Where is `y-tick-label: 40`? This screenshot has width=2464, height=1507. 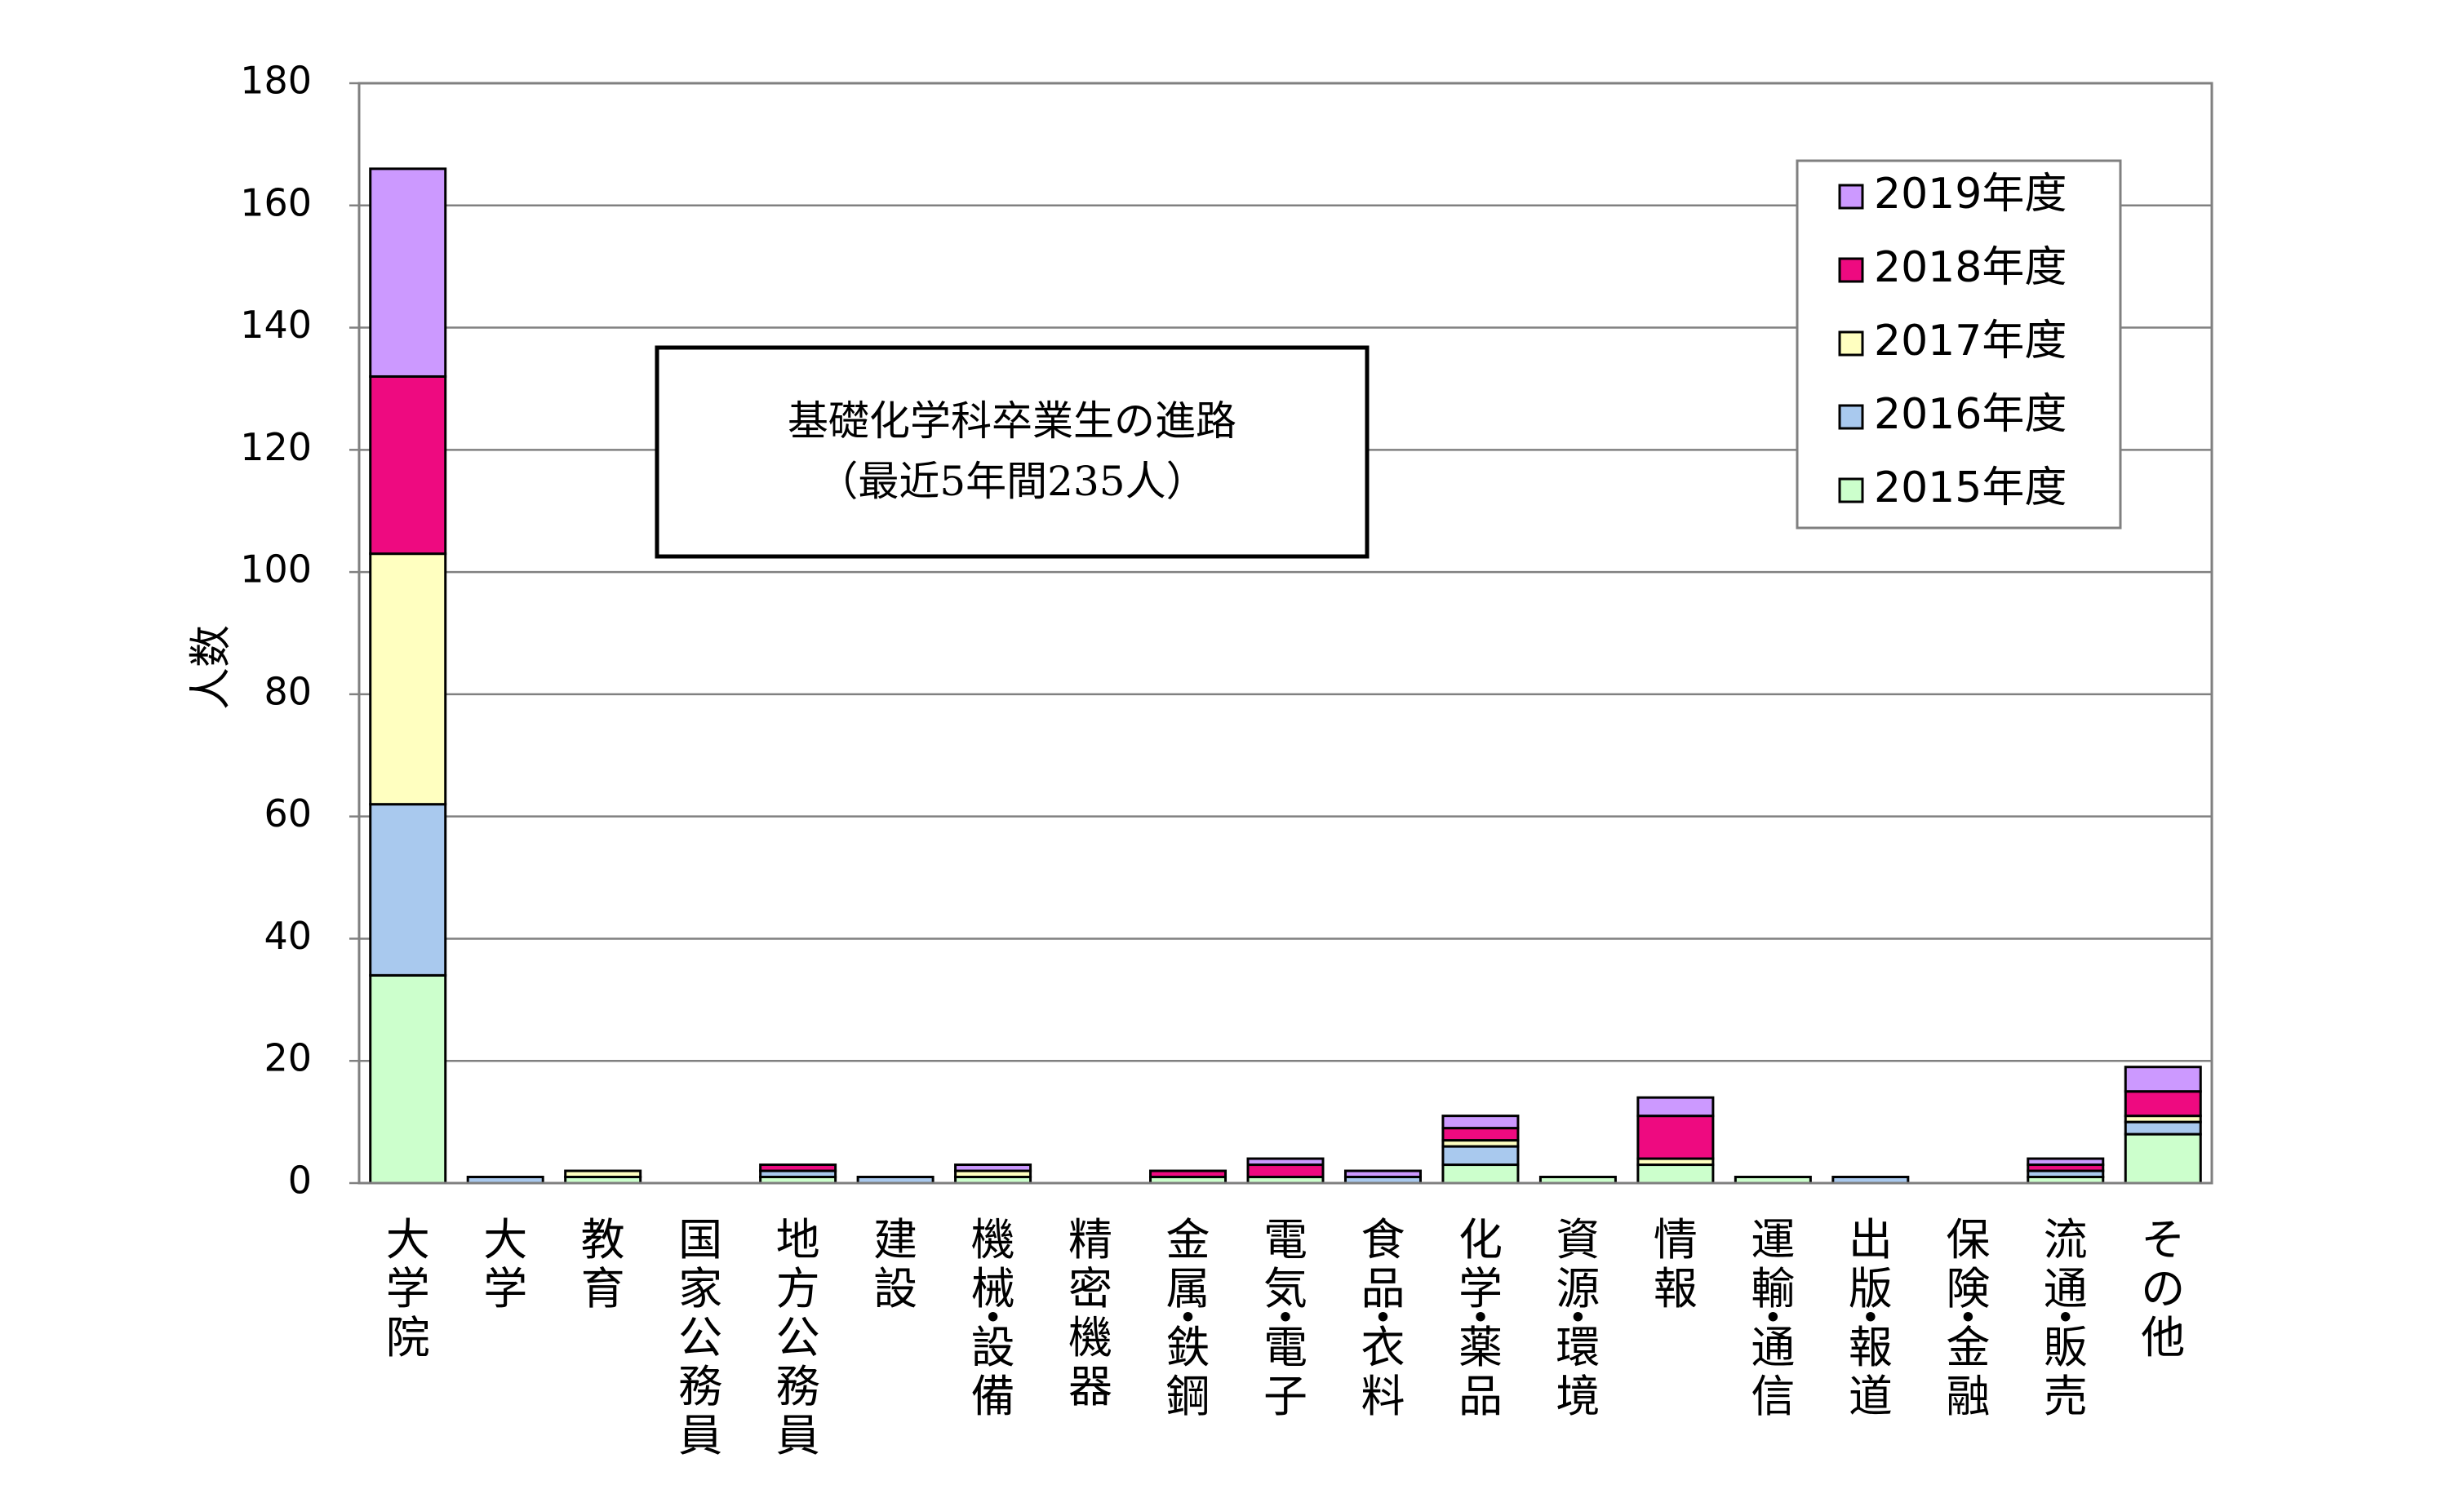 y-tick-label: 40 is located at coordinates (288, 936).